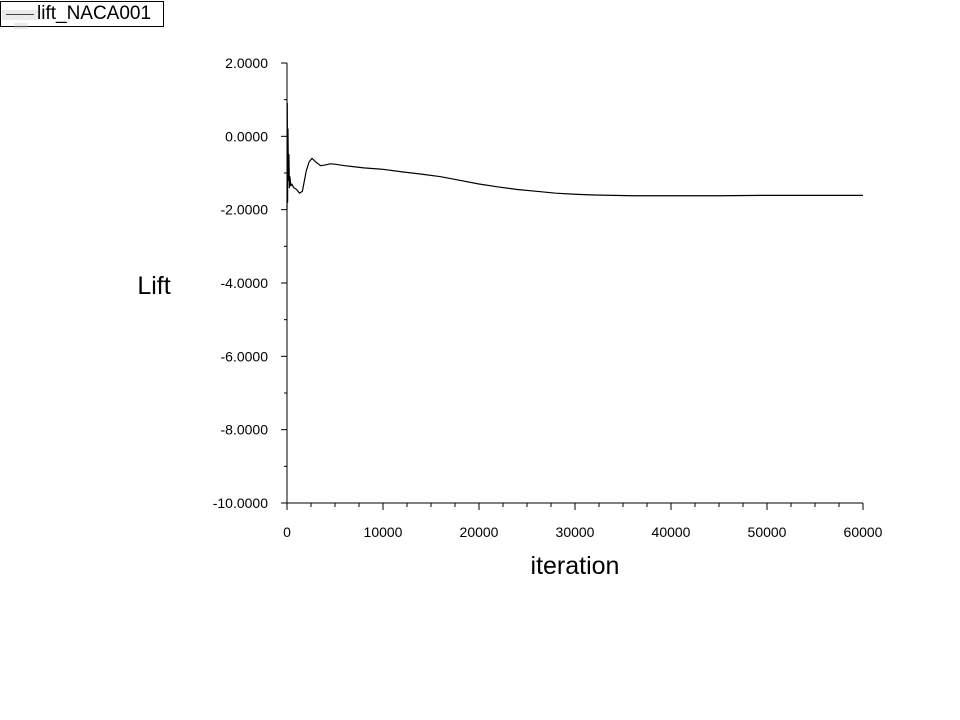 The width and height of the screenshot is (960, 720). Describe the element at coordinates (245, 283) in the screenshot. I see `y-tick-label: -4.0000` at that location.